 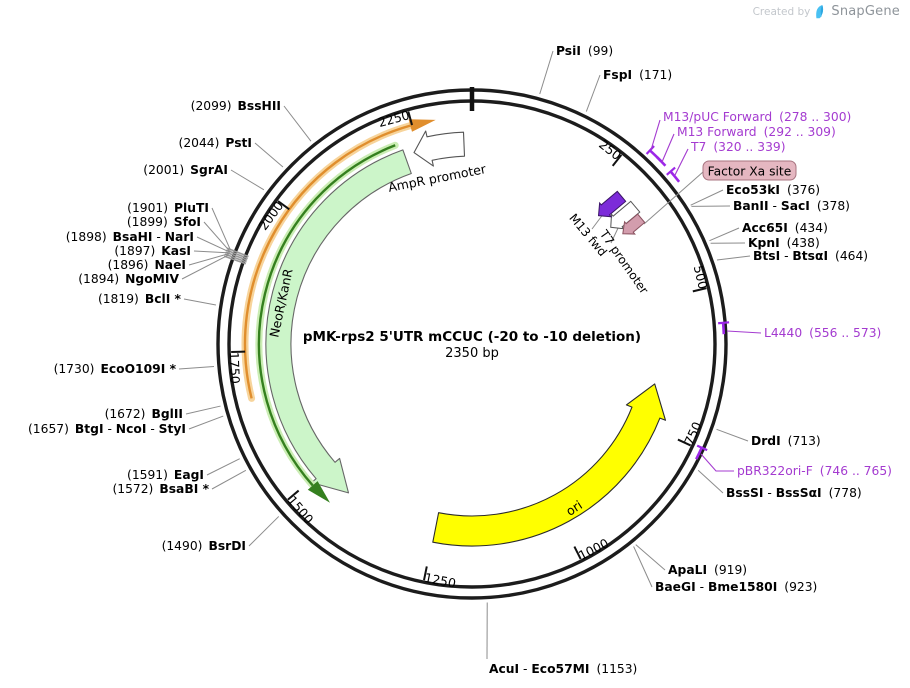 What do you see at coordinates (269, 155) in the screenshot?
I see `callout-line-PstI` at bounding box center [269, 155].